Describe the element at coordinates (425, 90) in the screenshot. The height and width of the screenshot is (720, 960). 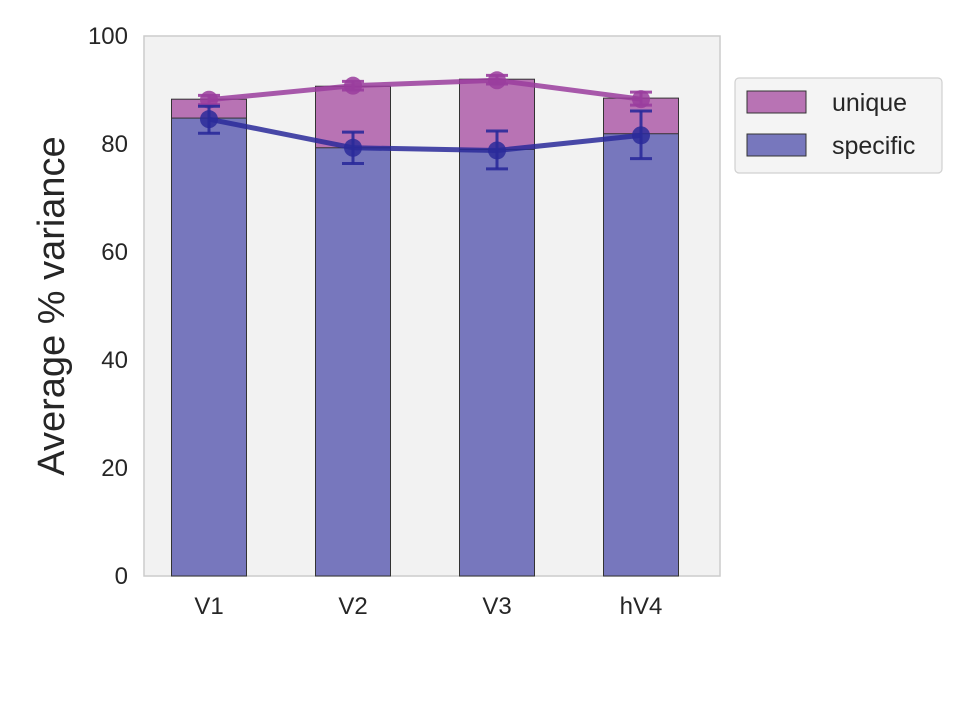
I see `series-line-unique` at that location.